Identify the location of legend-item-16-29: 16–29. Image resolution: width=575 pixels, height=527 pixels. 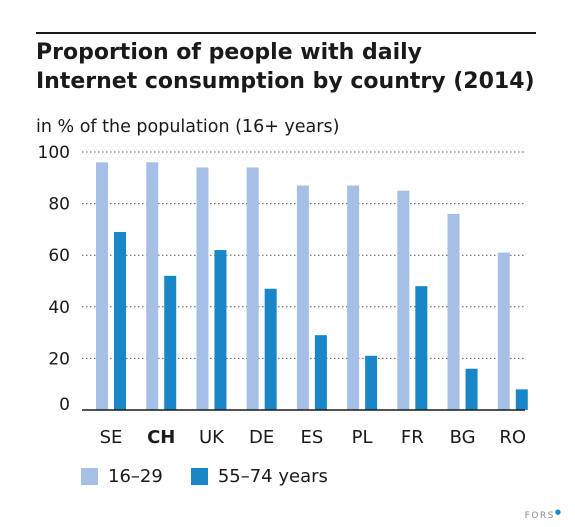
(122, 476).